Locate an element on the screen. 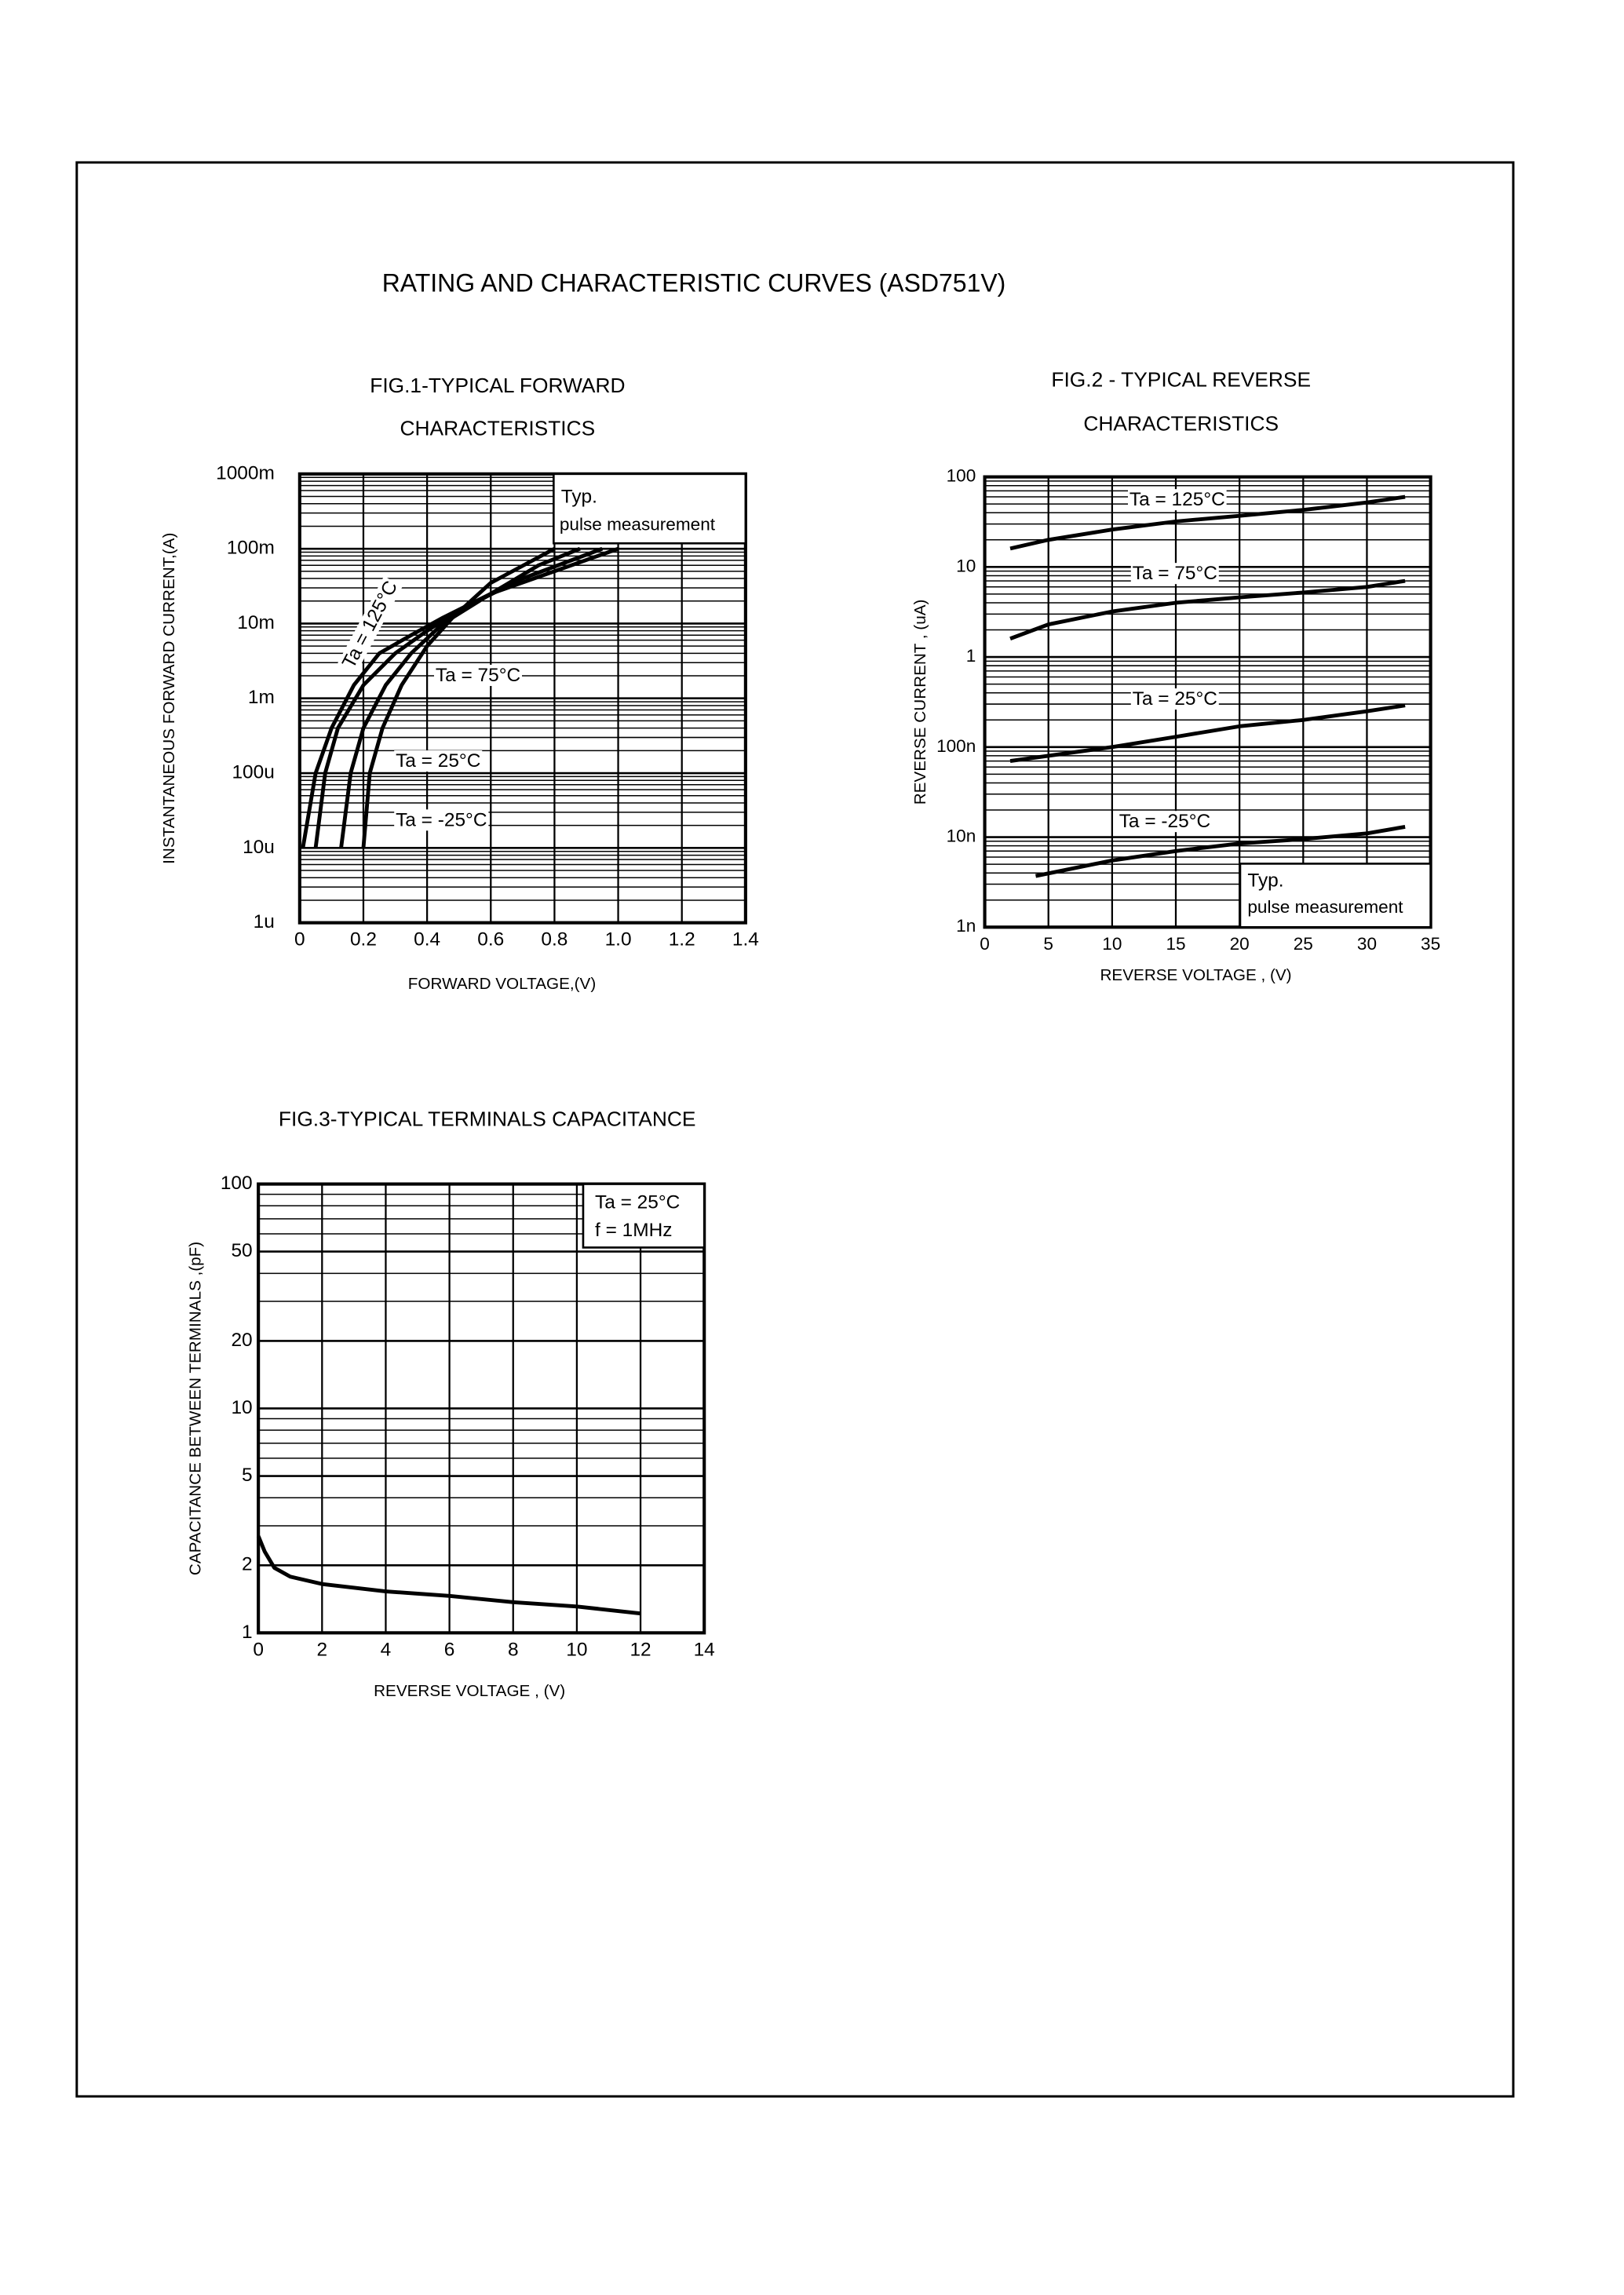 This screenshot has height=2295, width=1624. x-tick-label: 25 is located at coordinates (1303, 944).